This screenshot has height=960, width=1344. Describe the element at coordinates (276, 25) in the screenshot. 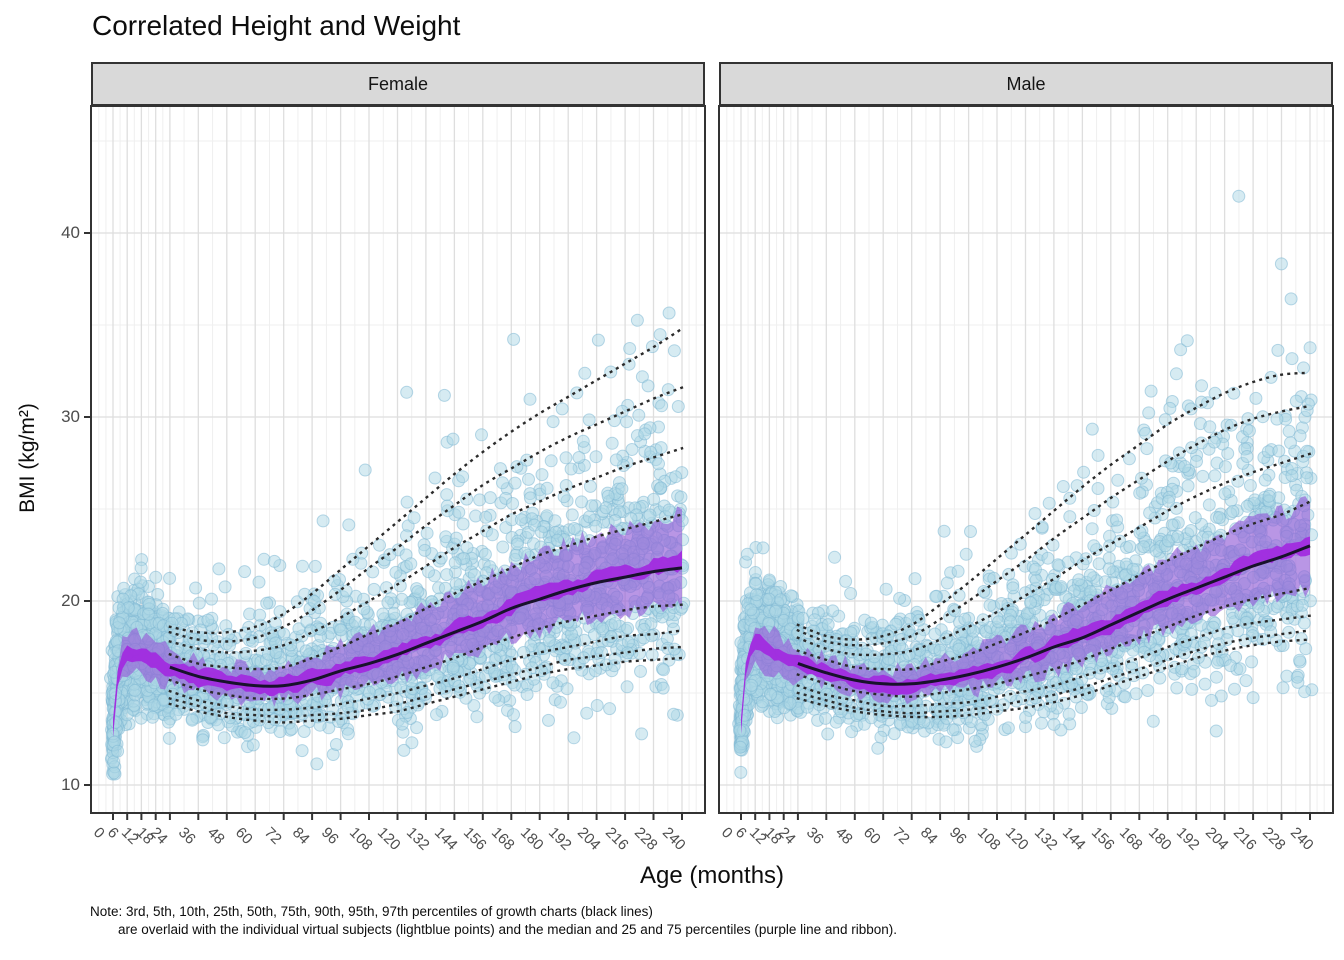

I see `chart-title: Correlated Height and Weight` at that location.